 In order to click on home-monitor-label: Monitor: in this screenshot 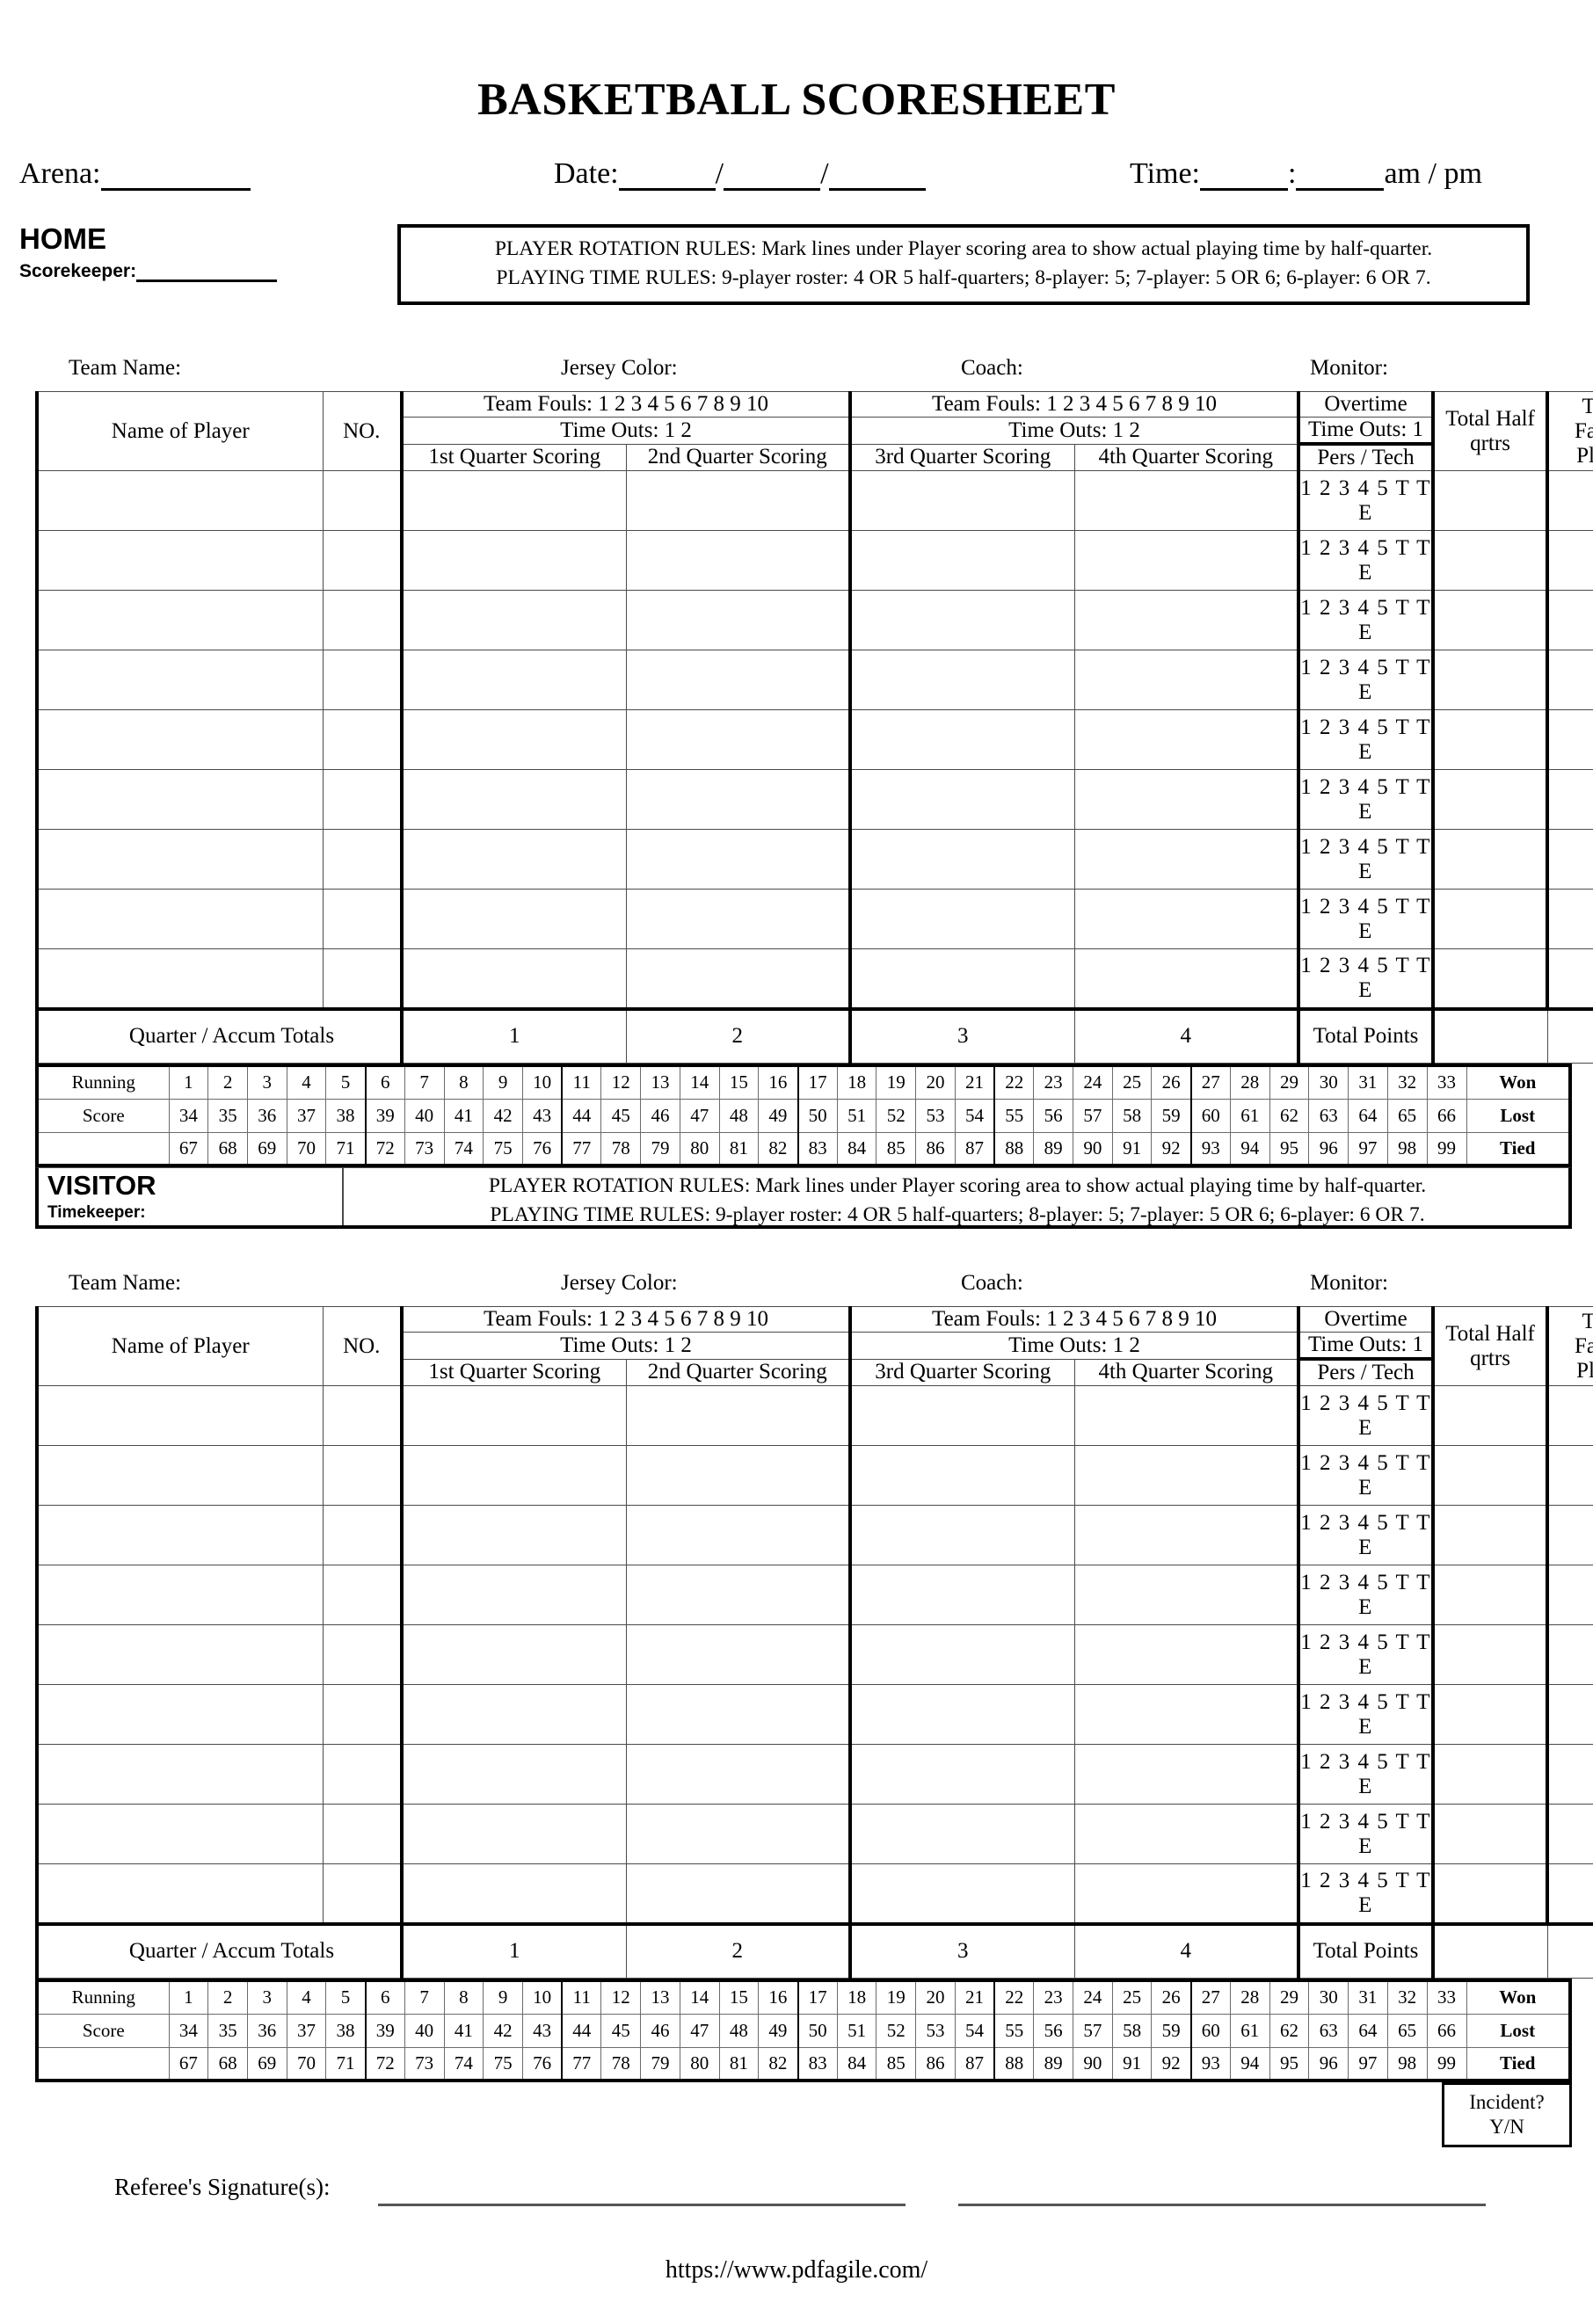, I will do `click(1349, 368)`.